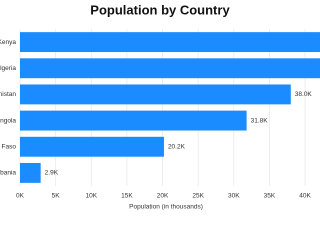  I want to click on value-label: 31.8K, so click(260, 120).